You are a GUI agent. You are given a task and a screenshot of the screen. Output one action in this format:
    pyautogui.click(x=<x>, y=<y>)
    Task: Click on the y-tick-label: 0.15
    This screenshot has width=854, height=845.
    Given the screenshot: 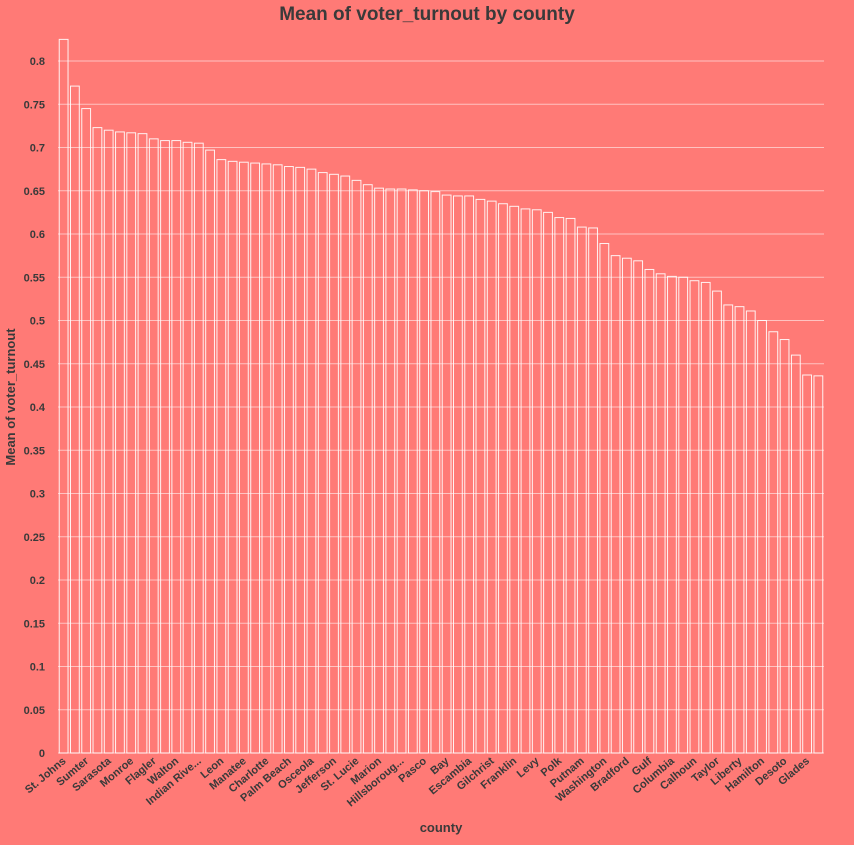 What is the action you would take?
    pyautogui.click(x=34, y=624)
    